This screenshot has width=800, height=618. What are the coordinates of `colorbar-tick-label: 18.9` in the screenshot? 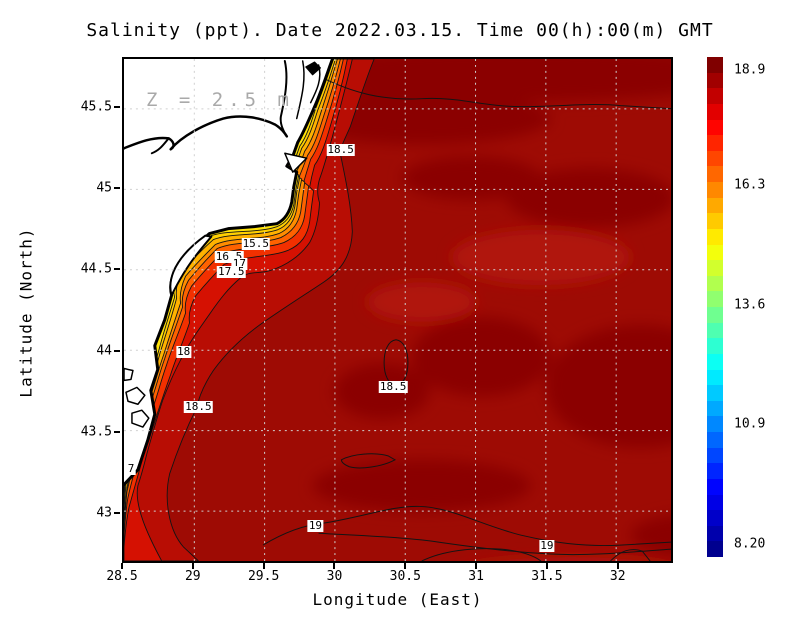 It's located at (750, 70).